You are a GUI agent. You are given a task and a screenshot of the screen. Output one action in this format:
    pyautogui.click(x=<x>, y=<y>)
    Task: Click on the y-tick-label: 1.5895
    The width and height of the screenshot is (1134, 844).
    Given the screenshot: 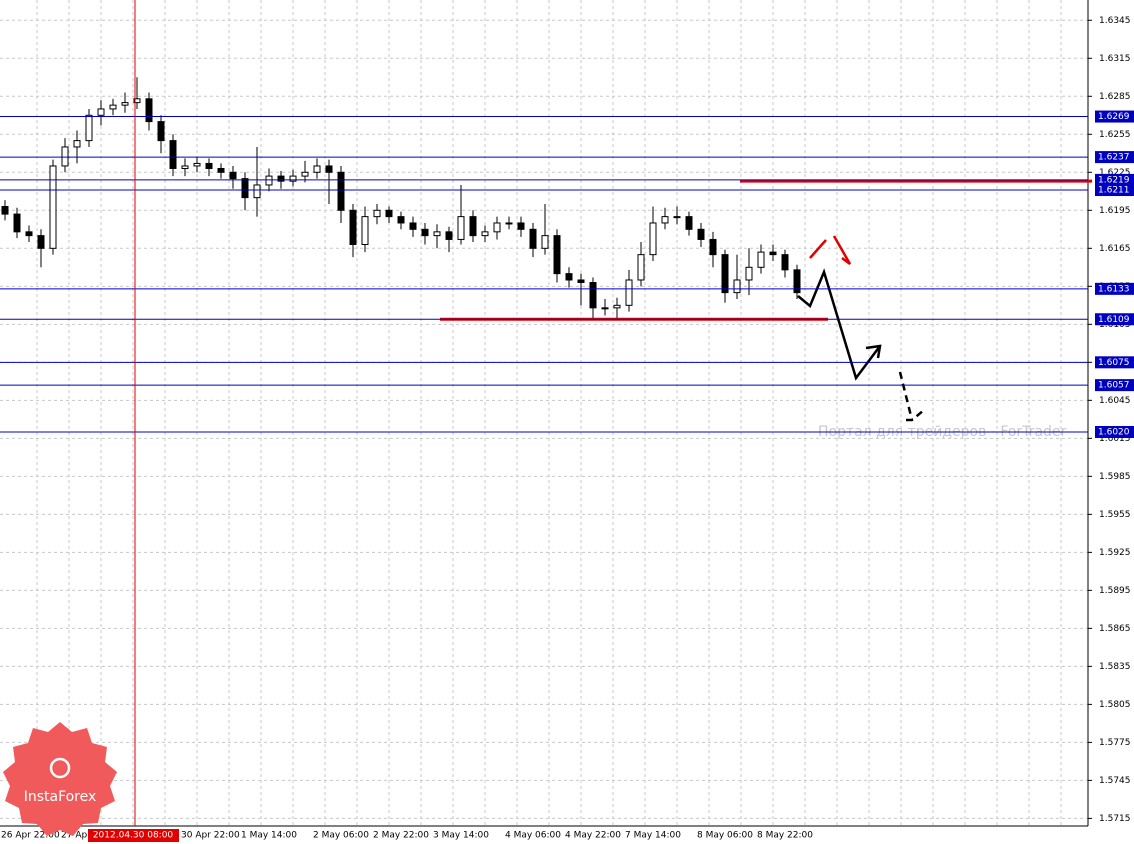 What is the action you would take?
    pyautogui.click(x=1115, y=591)
    